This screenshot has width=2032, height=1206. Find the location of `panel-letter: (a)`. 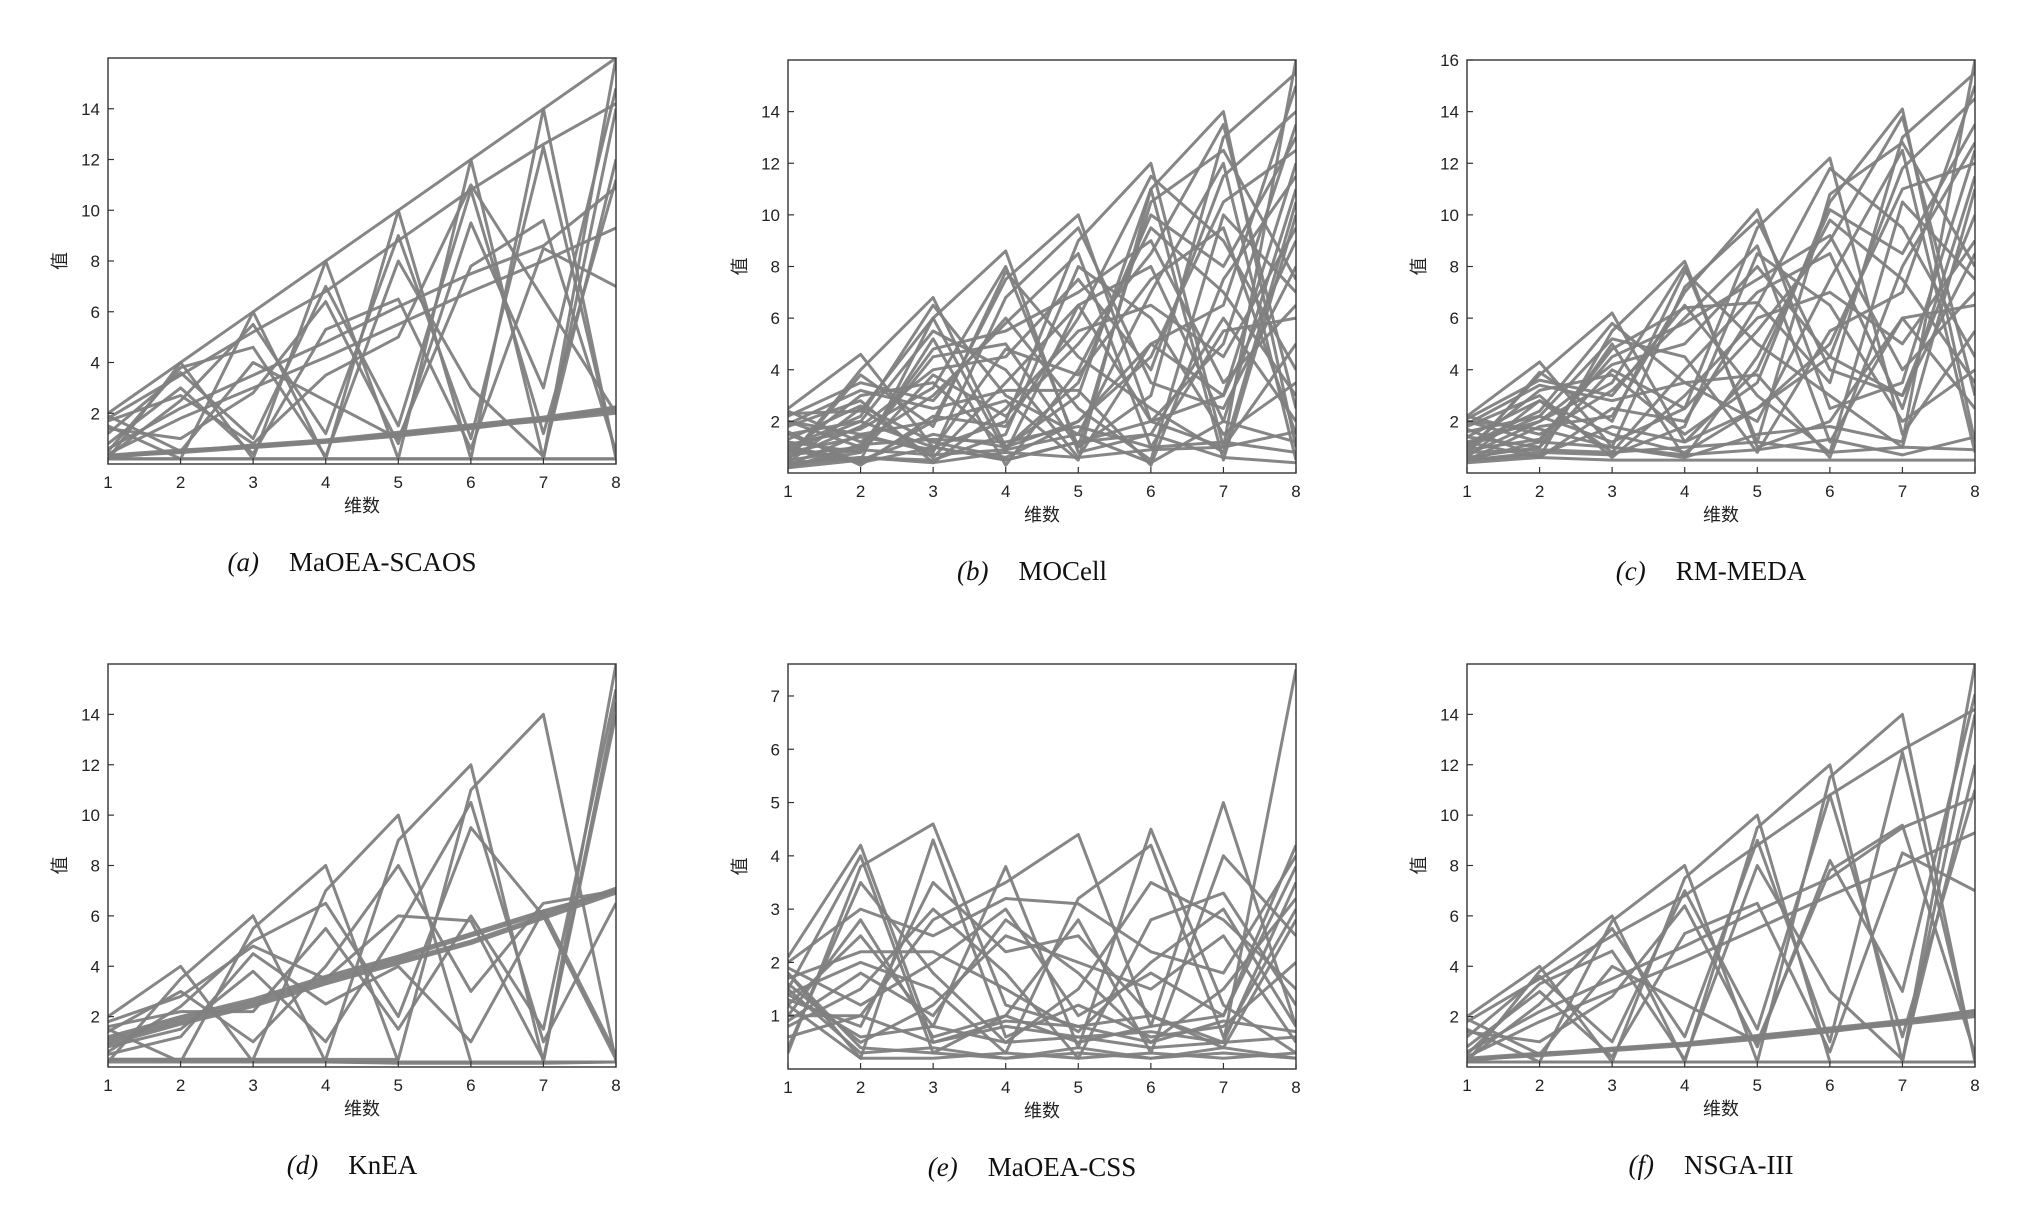

panel-letter: (a) is located at coordinates (243, 562).